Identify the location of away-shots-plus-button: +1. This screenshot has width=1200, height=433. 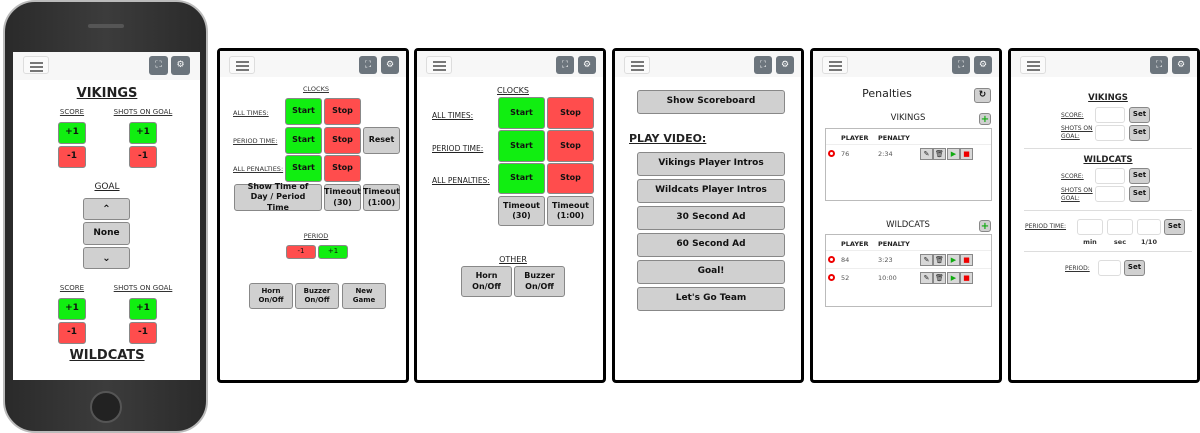
(143, 309).